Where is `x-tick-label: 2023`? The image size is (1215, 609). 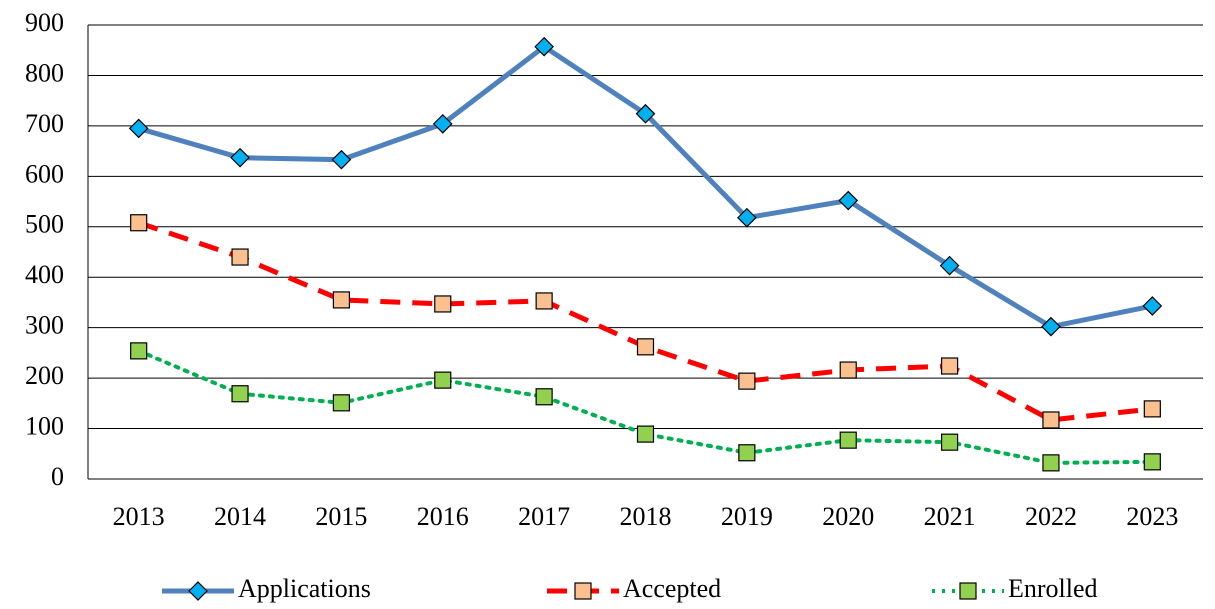 x-tick-label: 2023 is located at coordinates (1152, 516).